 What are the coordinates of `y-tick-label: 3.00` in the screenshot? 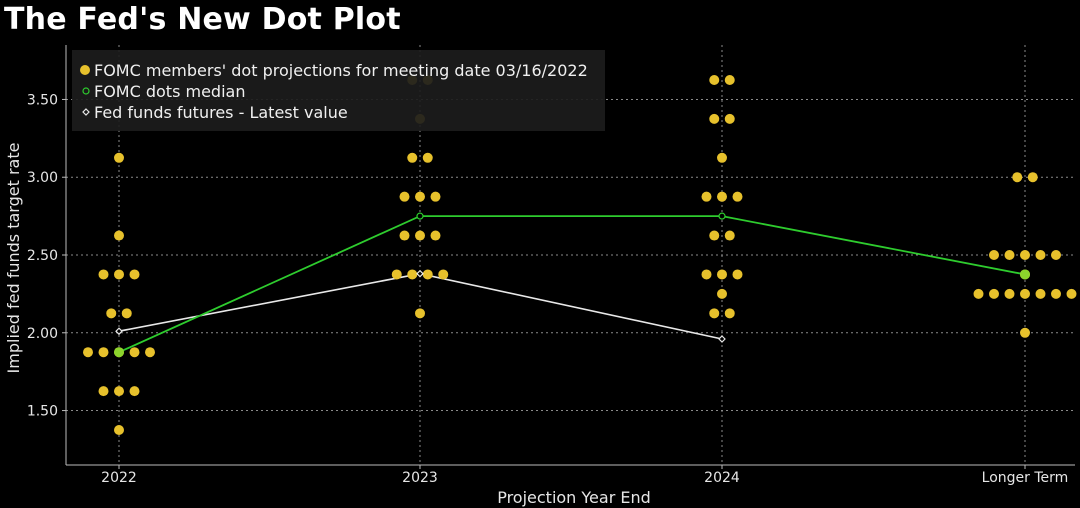 It's located at (42, 178).